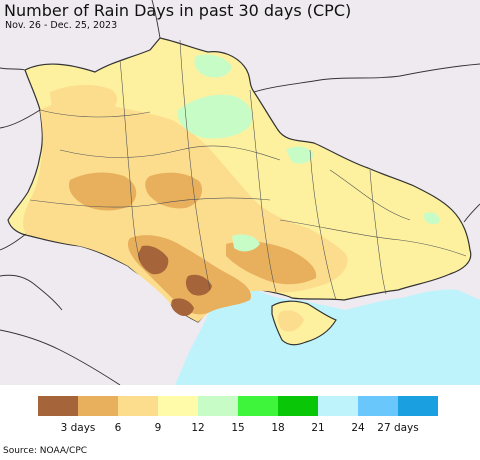 The width and height of the screenshot is (480, 460). Describe the element at coordinates (327, 337) in the screenshot. I see `black-sea` at that location.